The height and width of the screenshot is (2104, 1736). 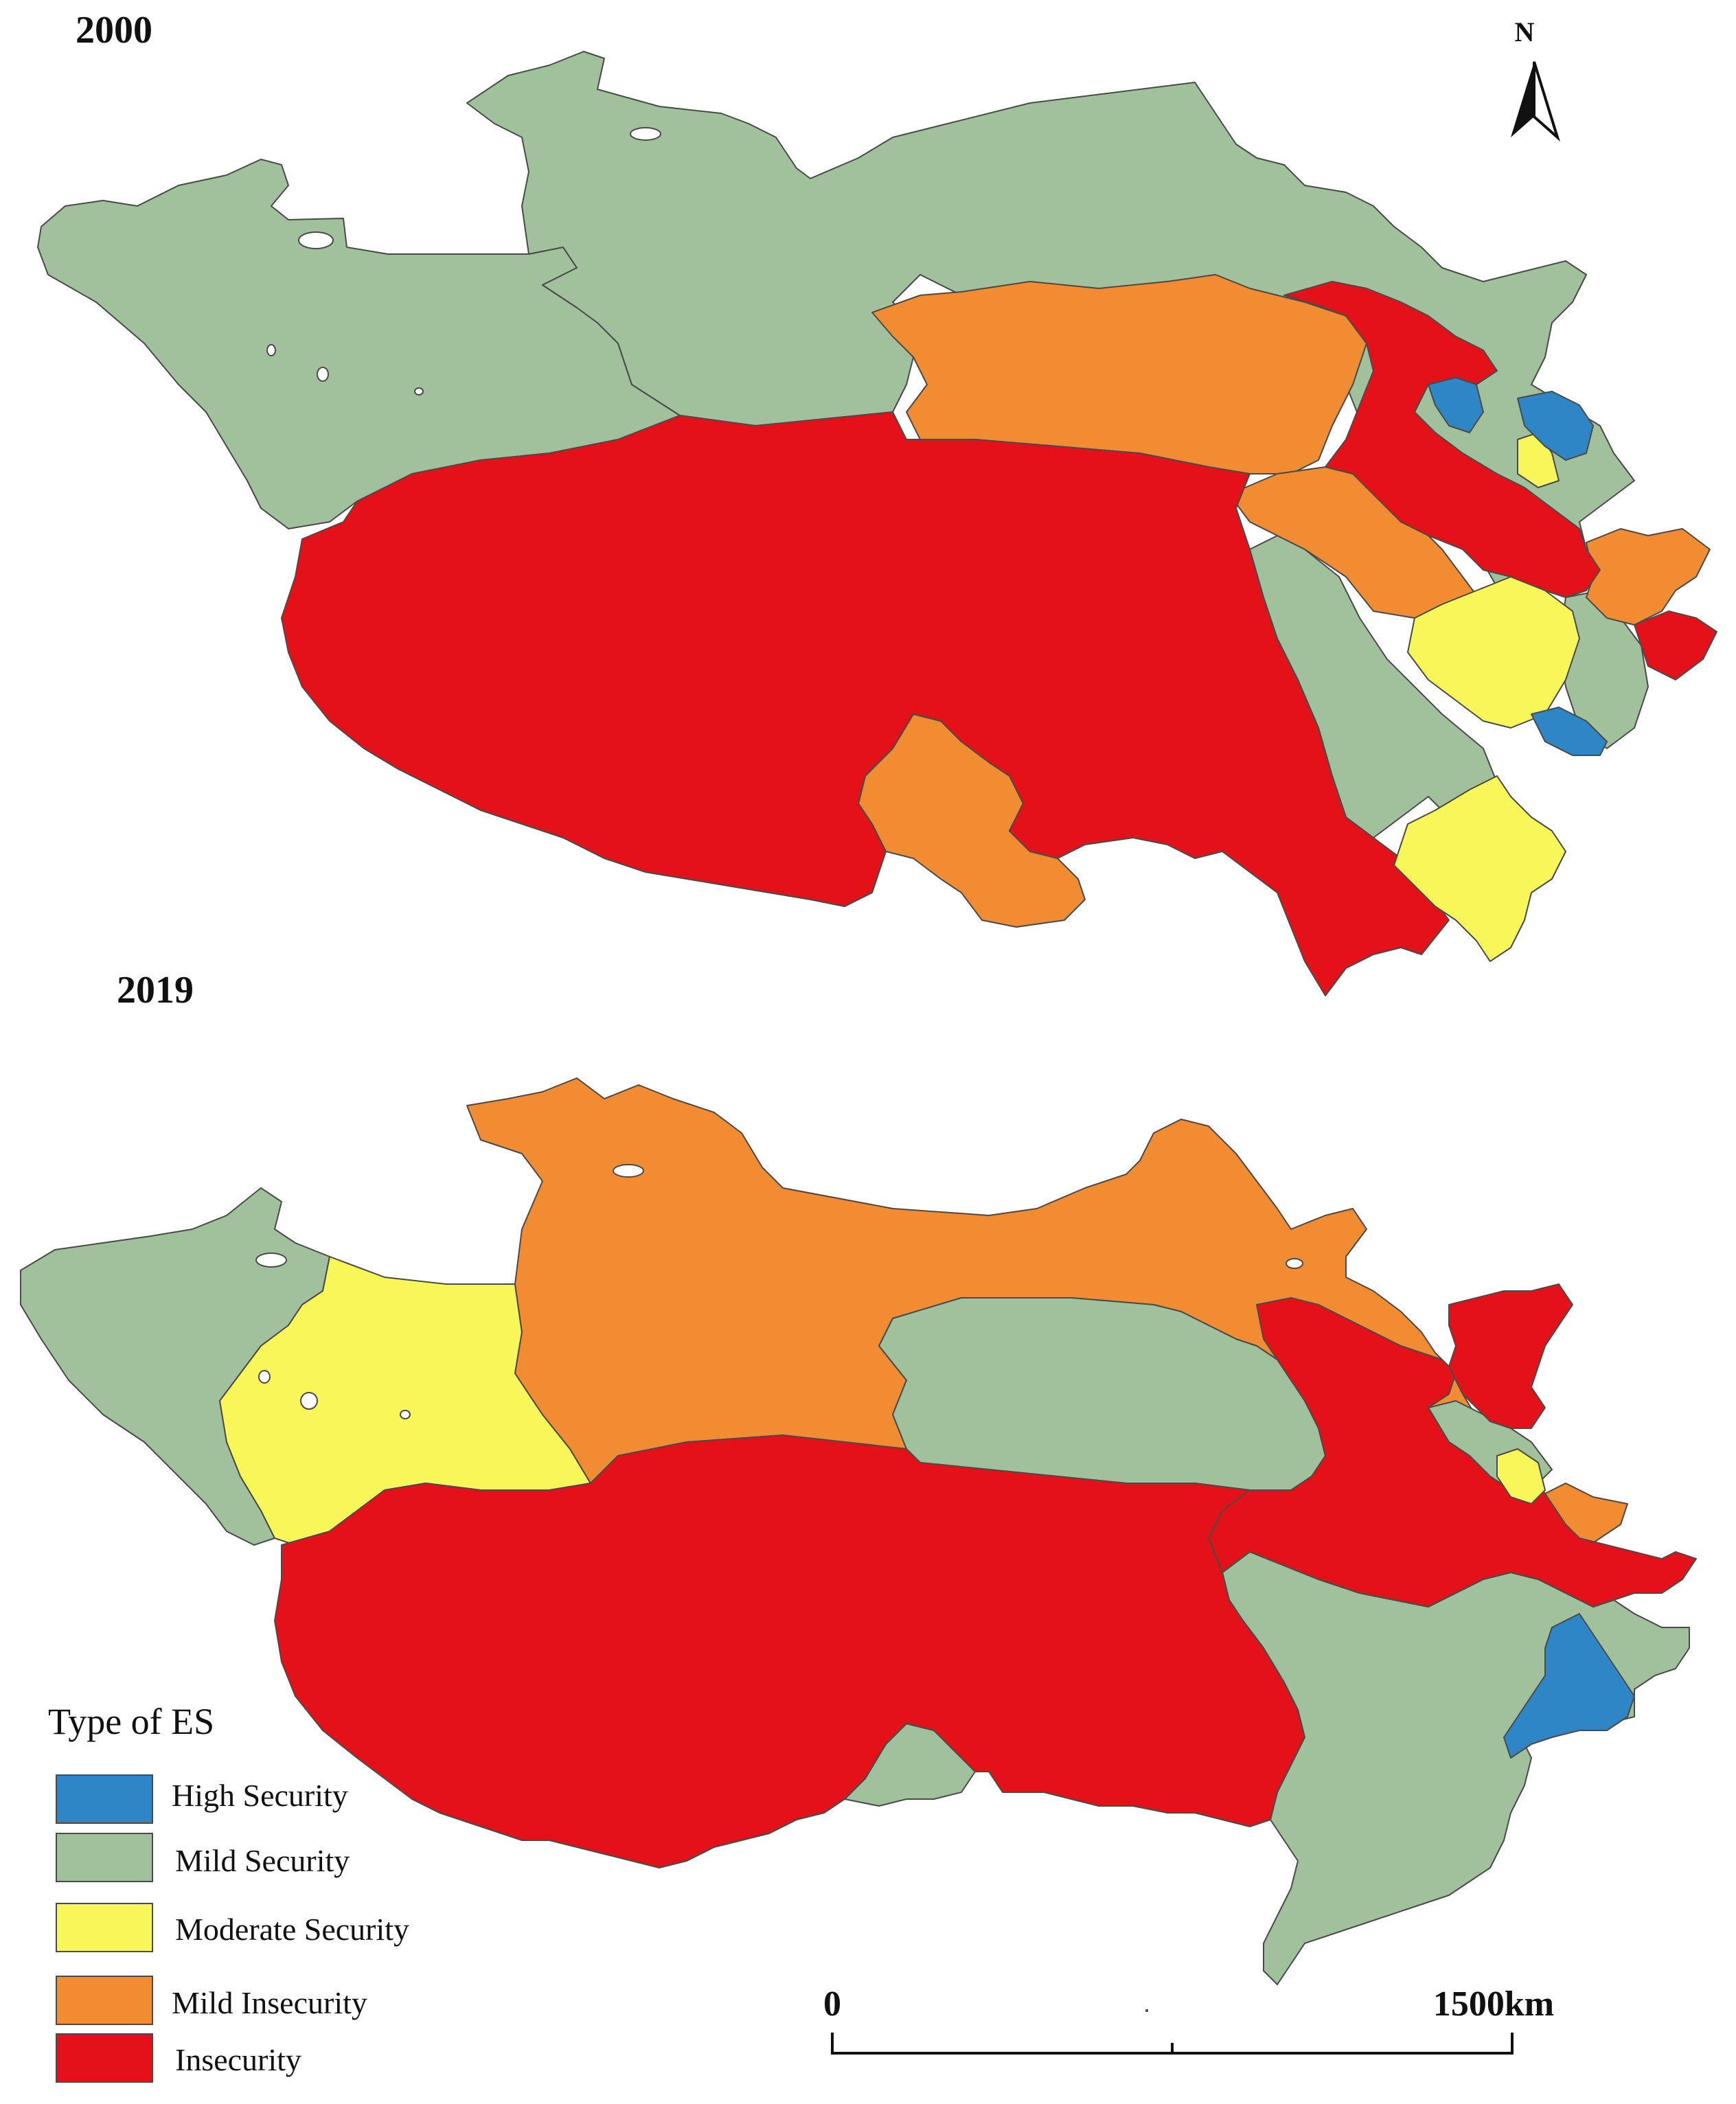 I want to click on region-2000-se-orange, so click(x=1648, y=577).